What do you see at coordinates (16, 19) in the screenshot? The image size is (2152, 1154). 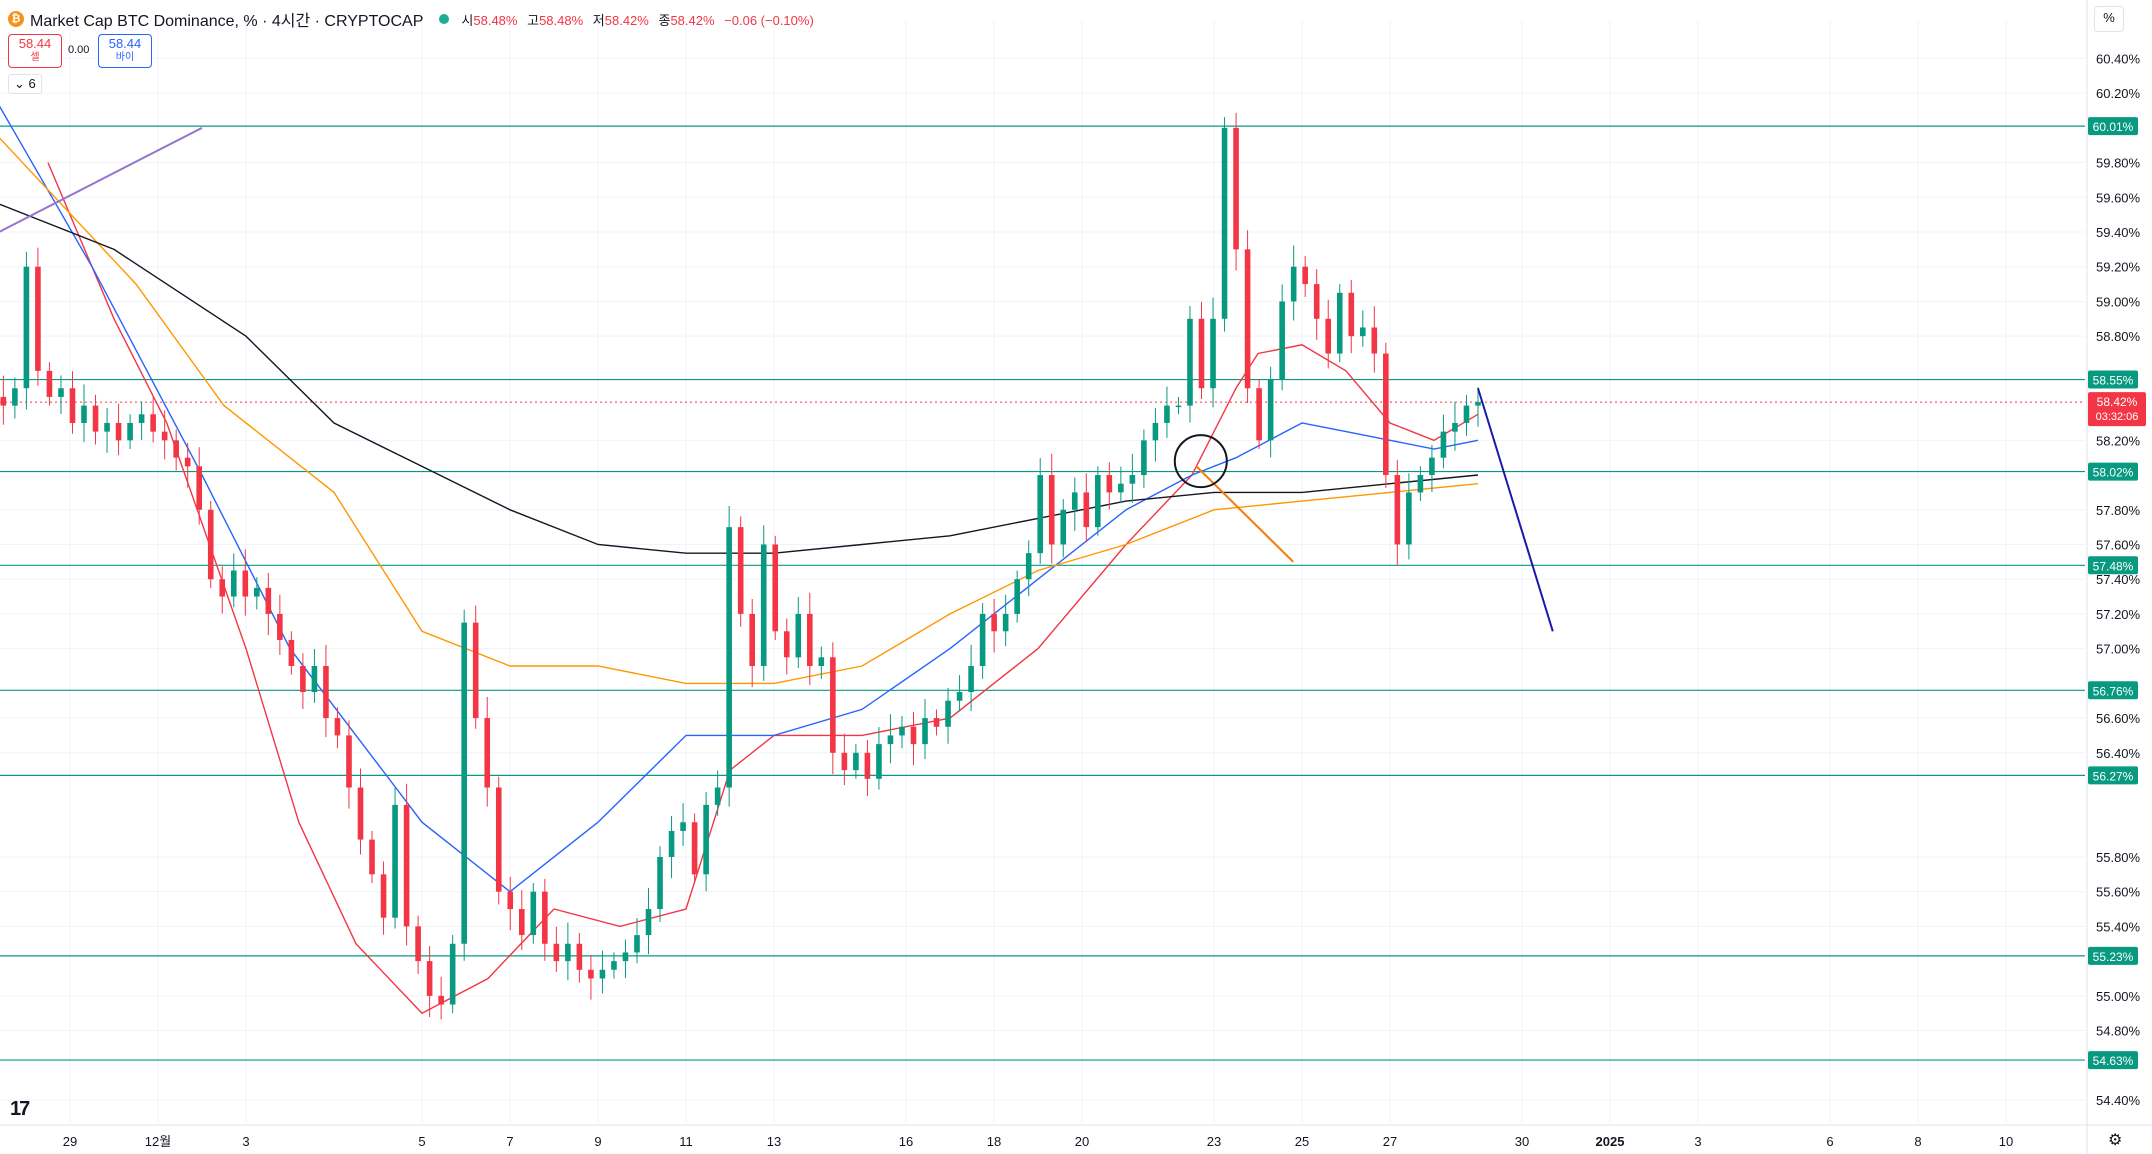 I see `bitcoin-icon: ₿` at bounding box center [16, 19].